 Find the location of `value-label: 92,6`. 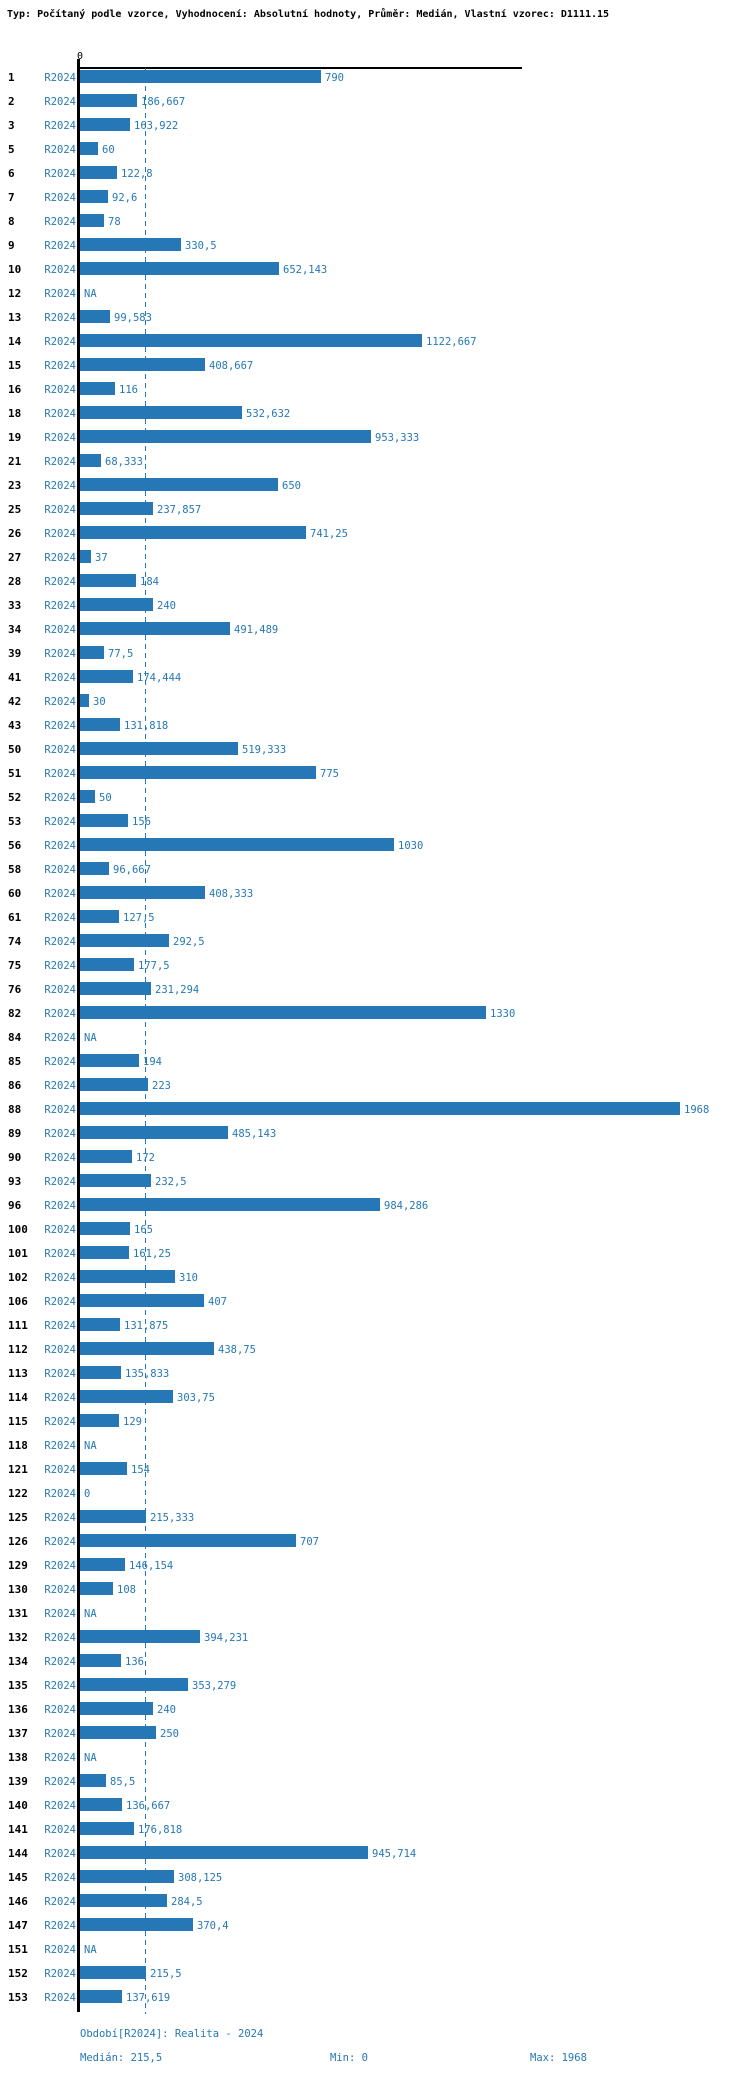

value-label: 92,6 is located at coordinates (125, 198).